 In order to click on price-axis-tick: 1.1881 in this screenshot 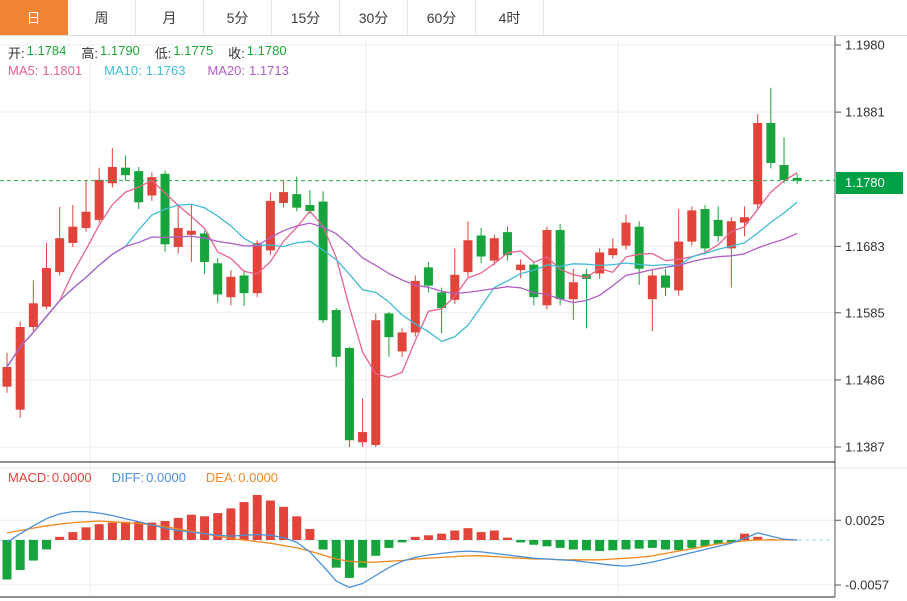, I will do `click(865, 112)`.